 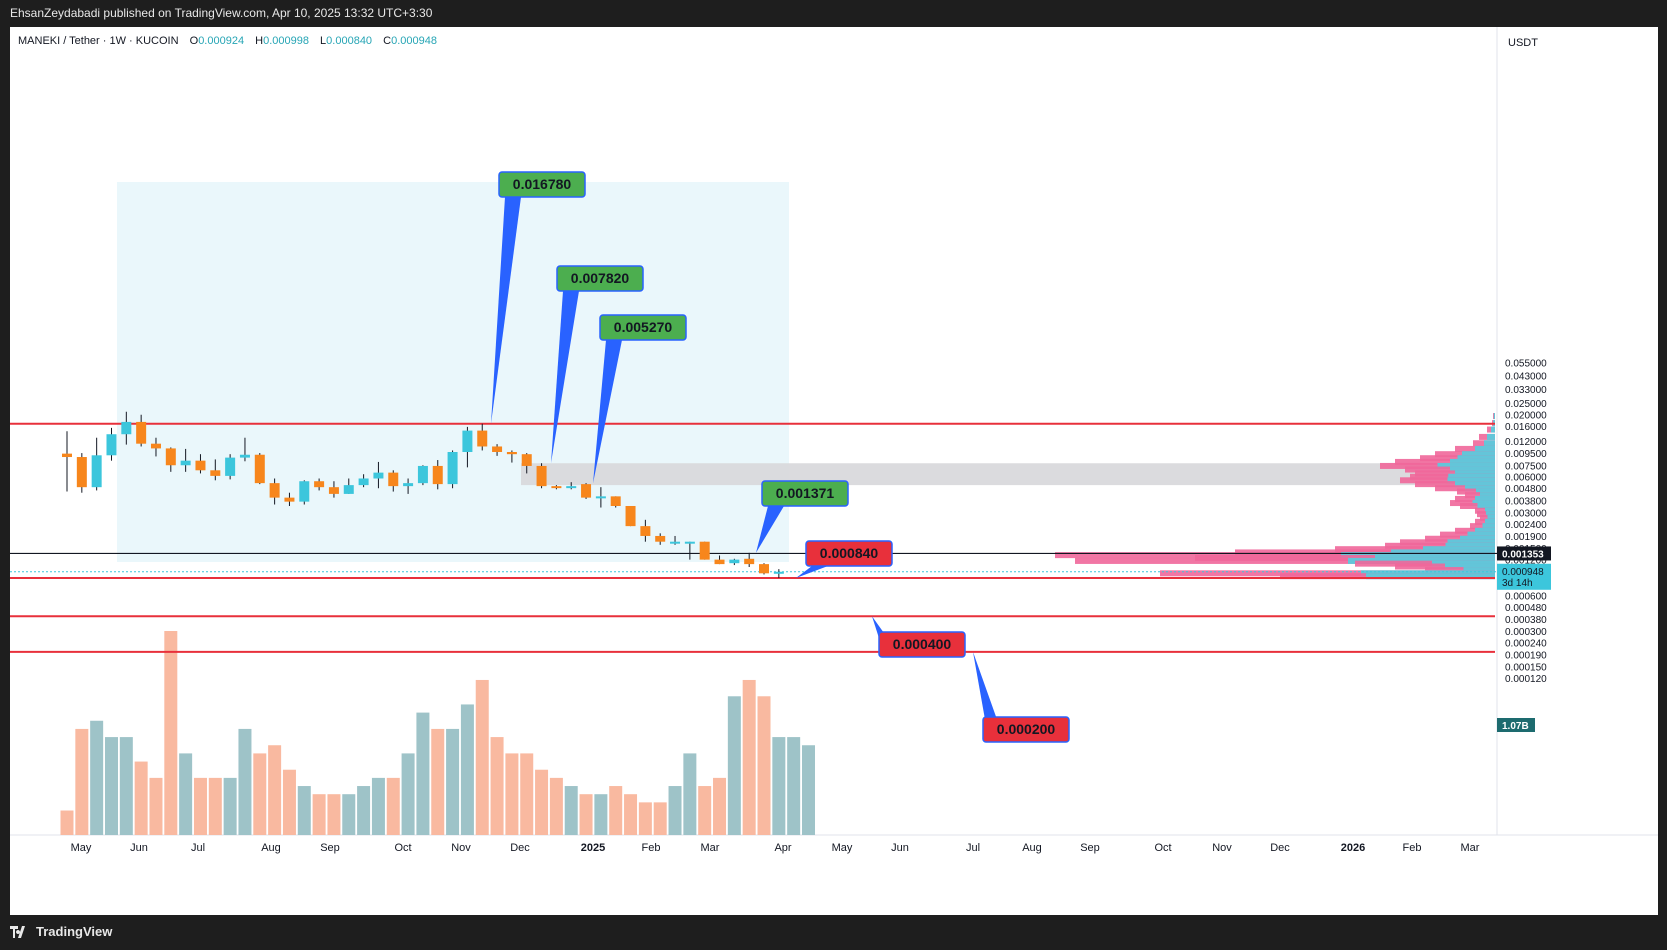 What do you see at coordinates (61, 931) in the screenshot?
I see `tradingview-brand: TradingView` at bounding box center [61, 931].